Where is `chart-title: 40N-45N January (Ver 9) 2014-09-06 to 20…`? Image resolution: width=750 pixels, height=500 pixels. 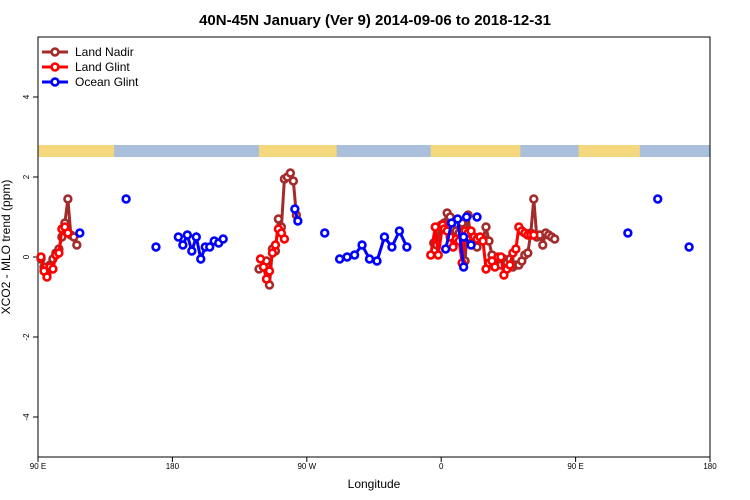
chart-title: 40N-45N January (Ver 9) 2014-09-06 to 20… is located at coordinates (375, 20).